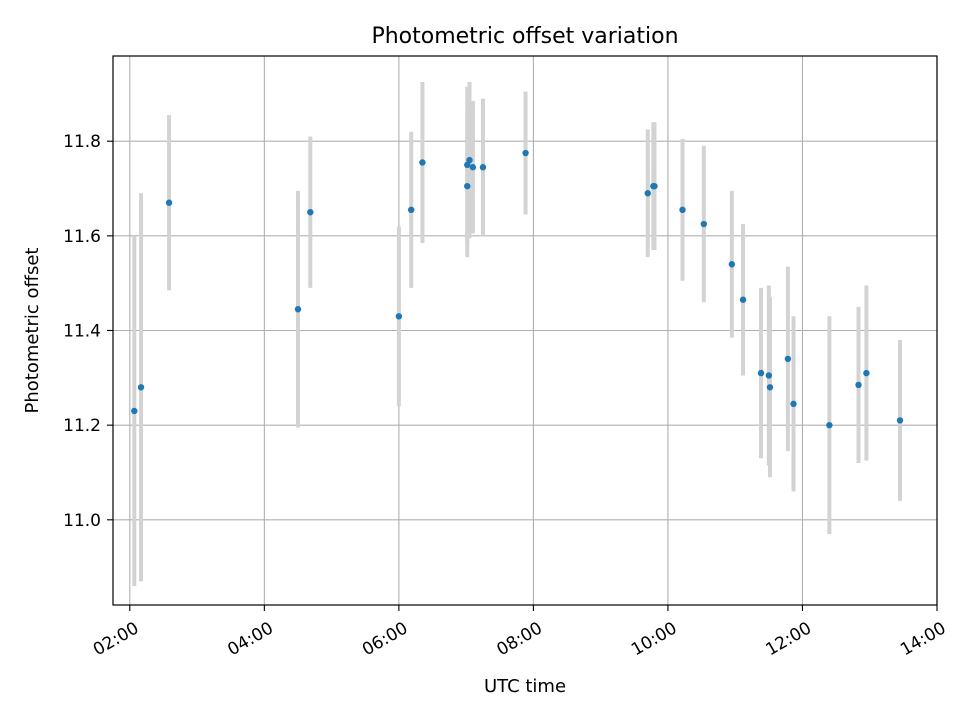  I want to click on y-tick-label: 11.6, so click(82, 237).